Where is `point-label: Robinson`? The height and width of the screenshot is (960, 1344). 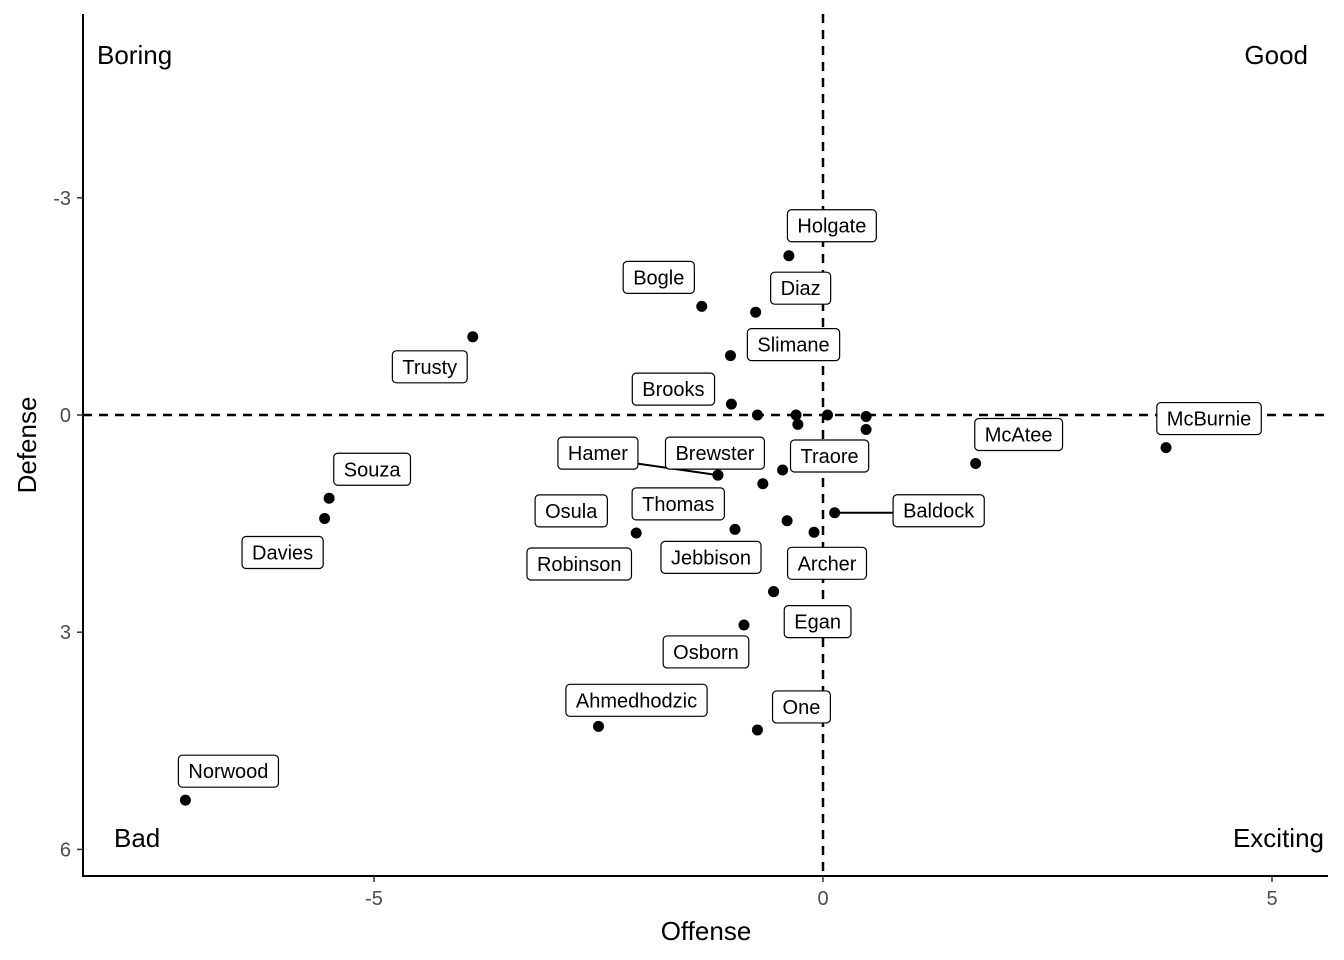
point-label: Robinson is located at coordinates (579, 564).